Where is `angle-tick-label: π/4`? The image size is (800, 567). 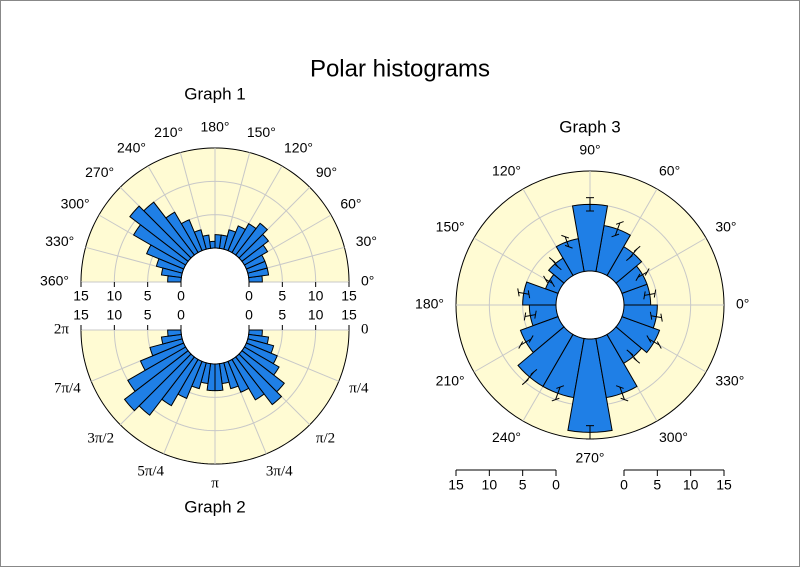
angle-tick-label: π/4 is located at coordinates (359, 388).